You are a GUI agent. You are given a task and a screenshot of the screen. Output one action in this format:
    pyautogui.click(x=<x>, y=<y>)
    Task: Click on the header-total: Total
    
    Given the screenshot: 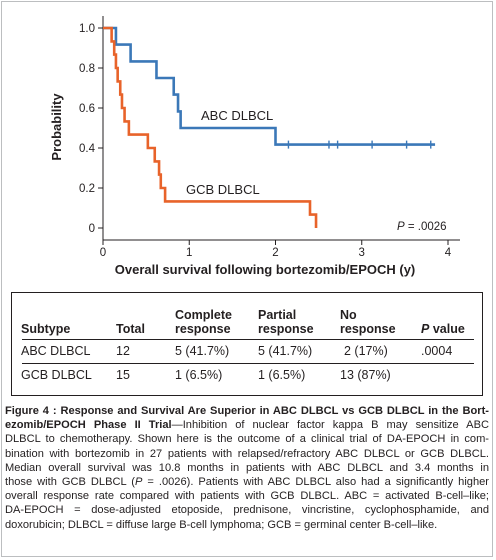 What is the action you would take?
    pyautogui.click(x=130, y=329)
    